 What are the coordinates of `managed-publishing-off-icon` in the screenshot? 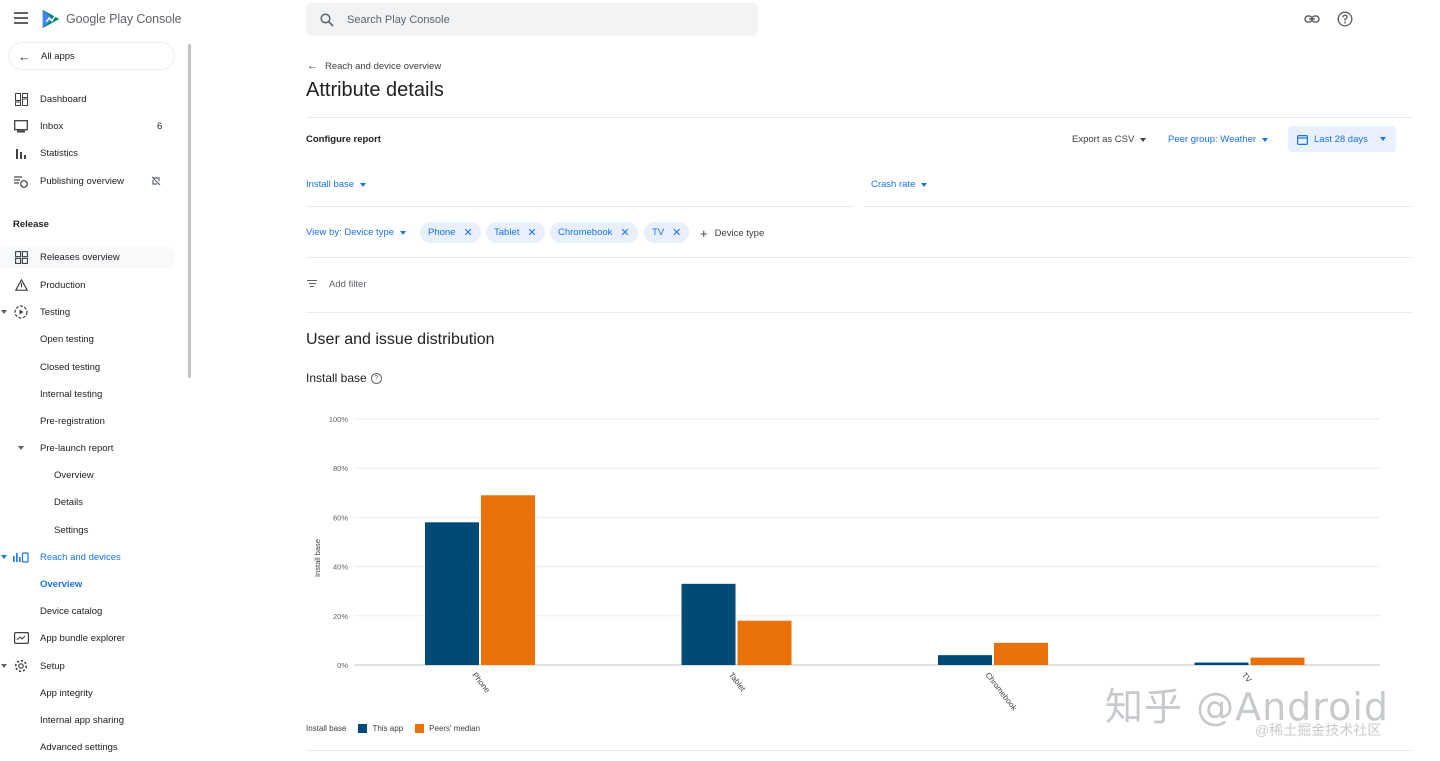 It's located at (156, 181).